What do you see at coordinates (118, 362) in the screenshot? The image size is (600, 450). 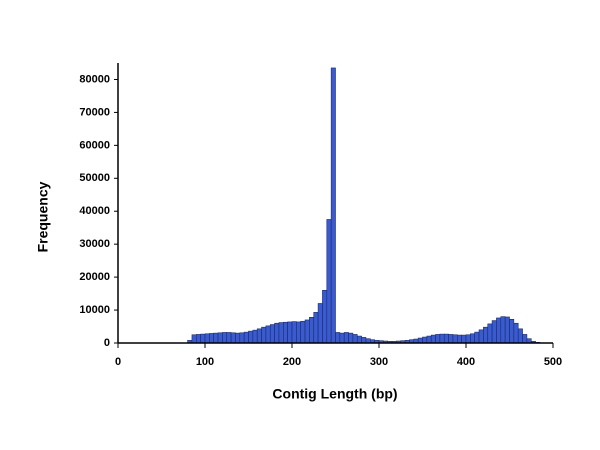 I see `x-tick-label: 0` at bounding box center [118, 362].